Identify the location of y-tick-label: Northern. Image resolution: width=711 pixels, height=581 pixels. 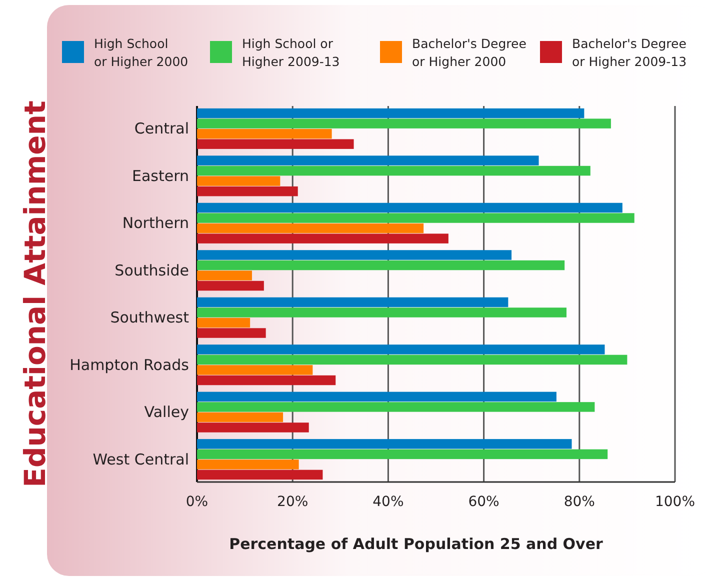
(155, 223).